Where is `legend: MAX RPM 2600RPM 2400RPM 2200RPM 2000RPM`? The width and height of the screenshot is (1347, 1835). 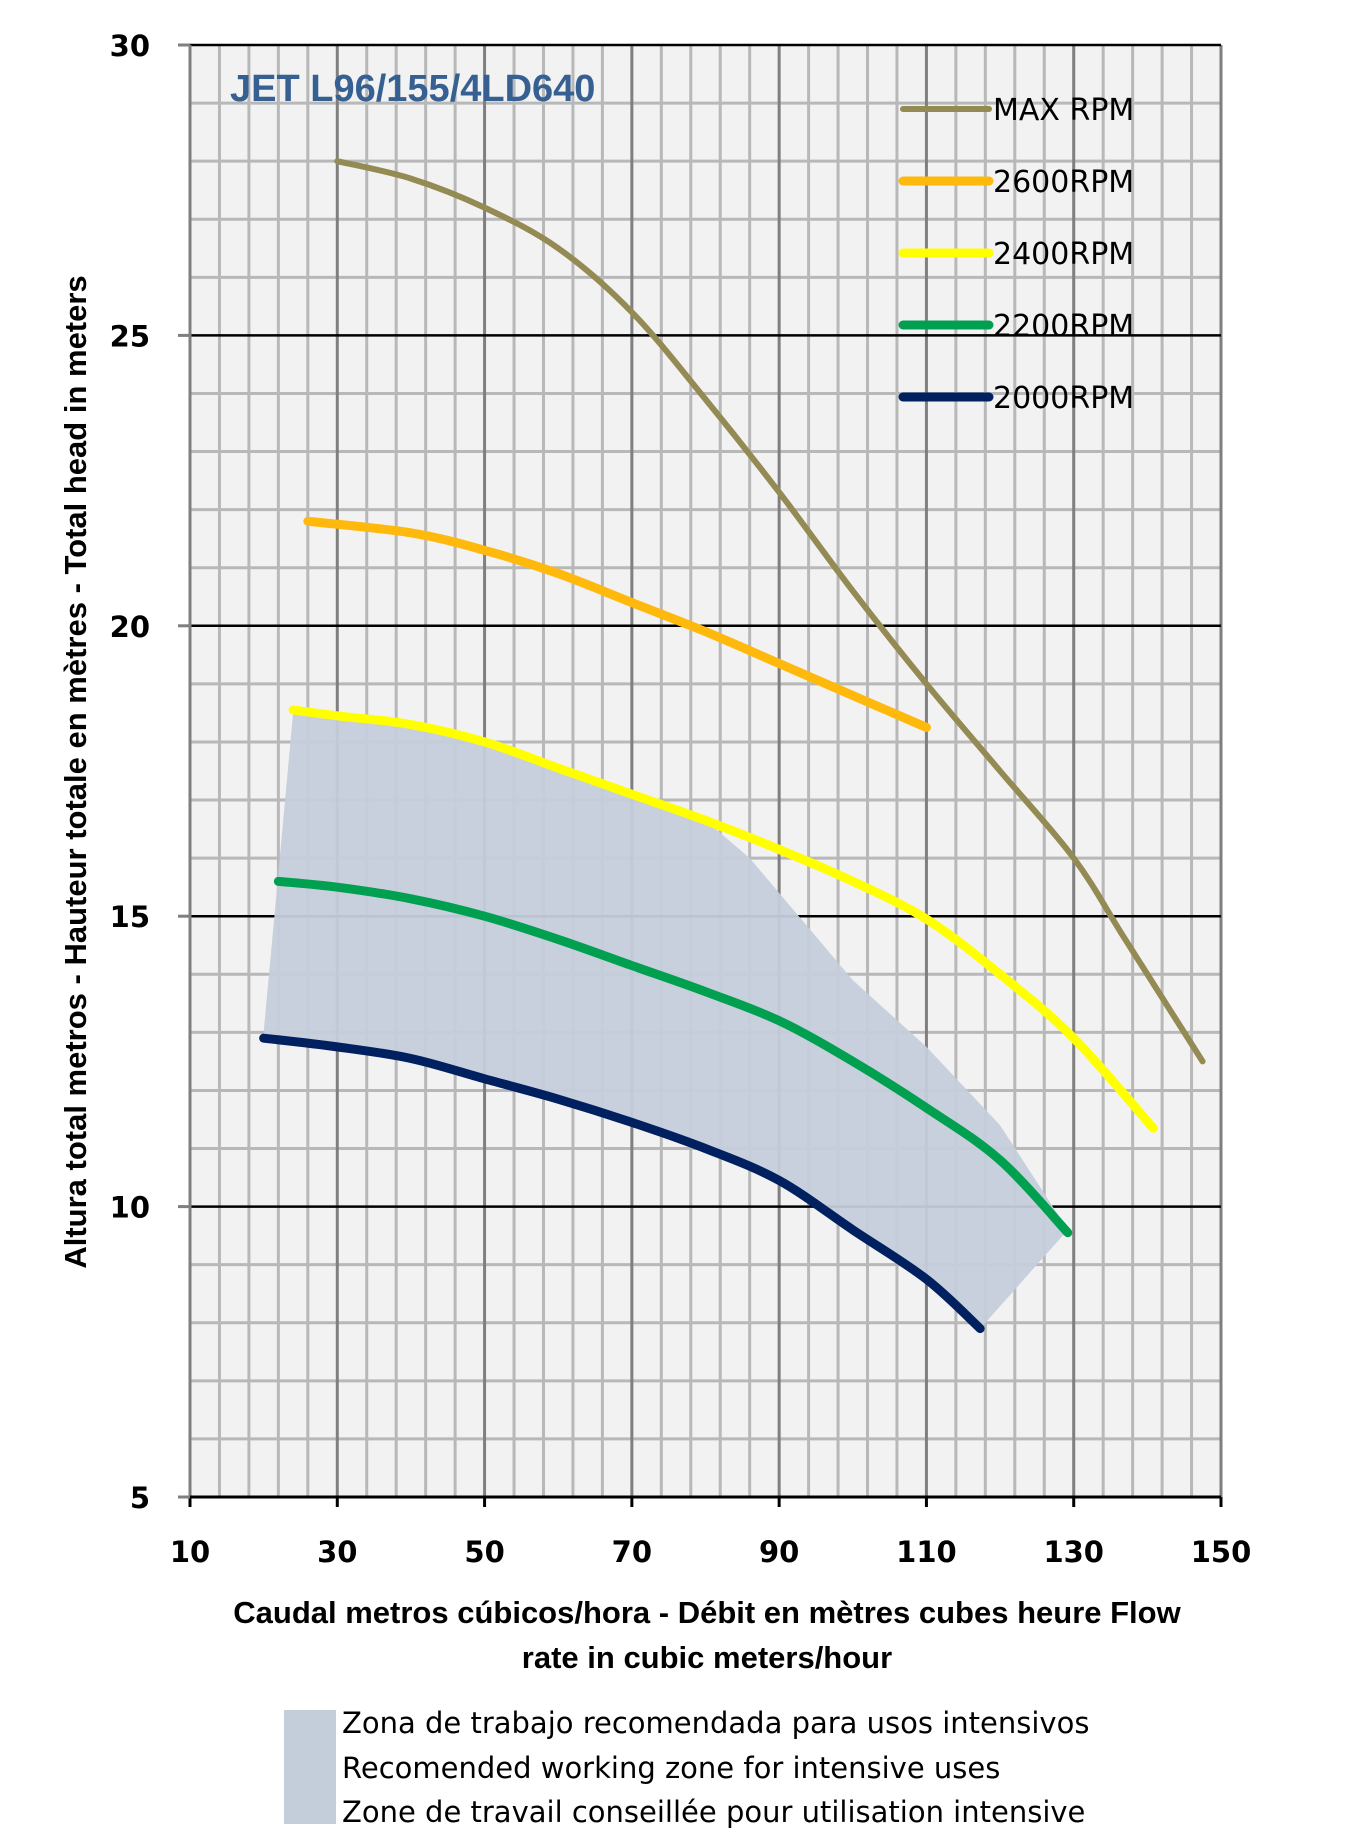
legend: MAX RPM 2600RPM 2400RPM 2200RPM 2000RPM is located at coordinates (1016, 254).